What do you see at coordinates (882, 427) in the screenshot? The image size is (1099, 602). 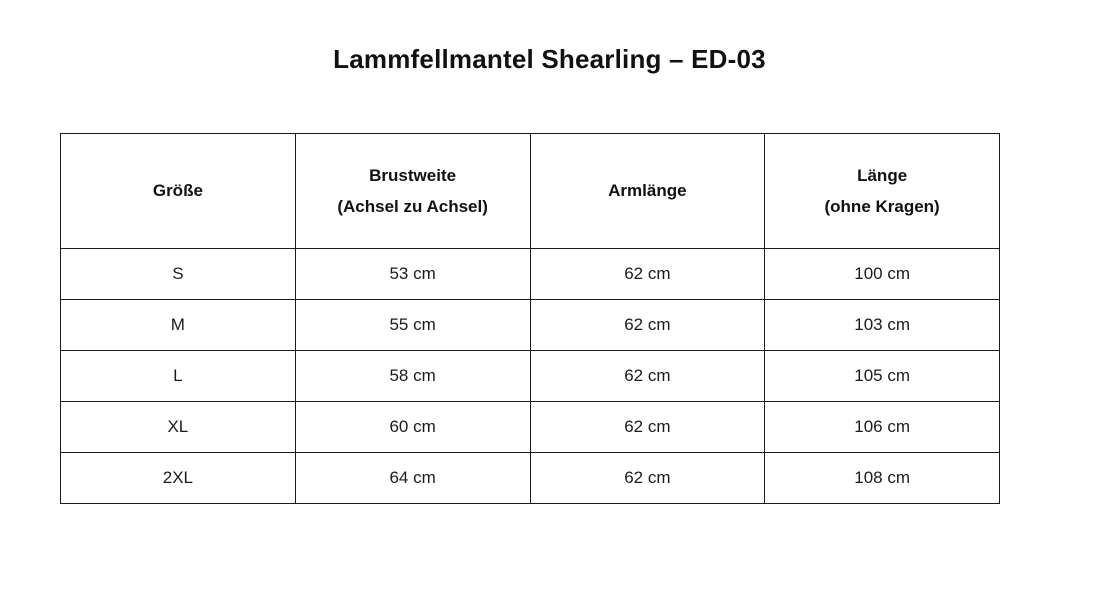 I see `cell-length: 106 cm` at bounding box center [882, 427].